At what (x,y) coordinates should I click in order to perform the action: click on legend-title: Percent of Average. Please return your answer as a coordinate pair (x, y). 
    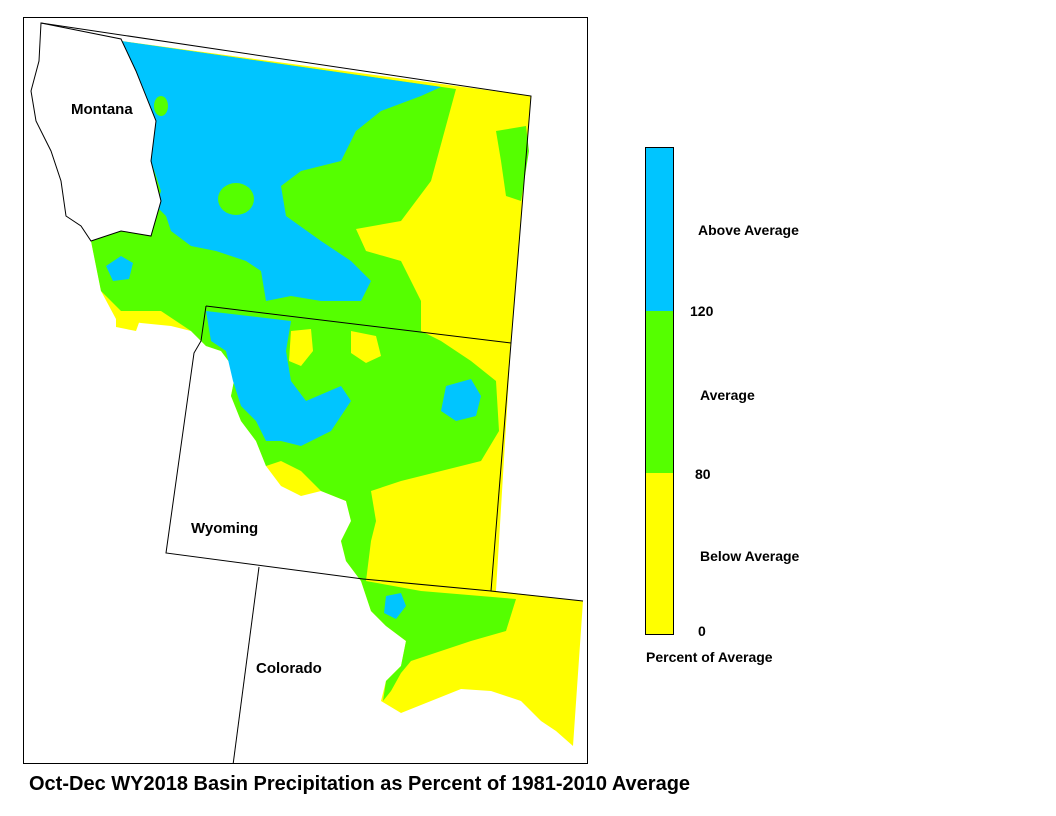
    Looking at the image, I should click on (709, 657).